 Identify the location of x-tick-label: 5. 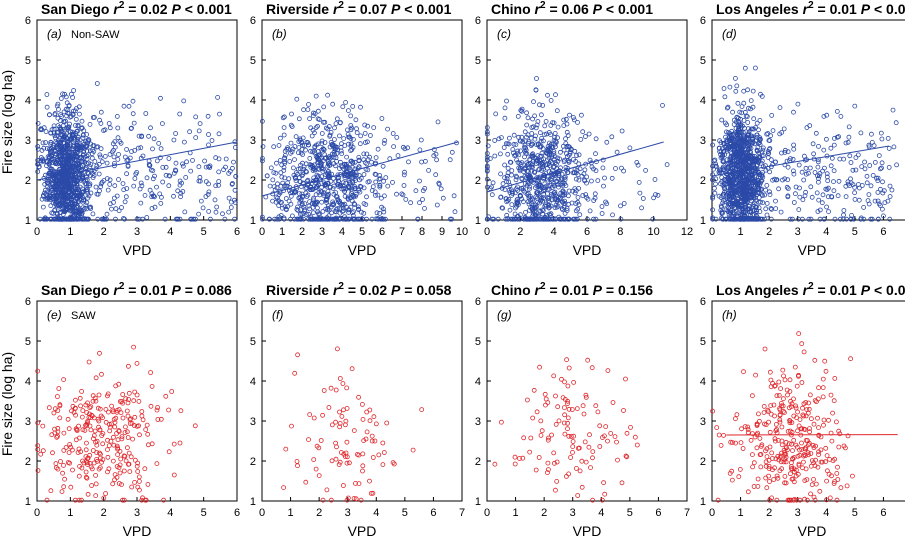
(362, 232).